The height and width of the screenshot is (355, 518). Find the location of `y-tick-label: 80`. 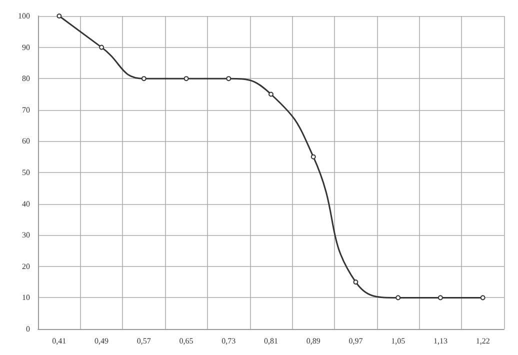

y-tick-label: 80 is located at coordinates (26, 79).